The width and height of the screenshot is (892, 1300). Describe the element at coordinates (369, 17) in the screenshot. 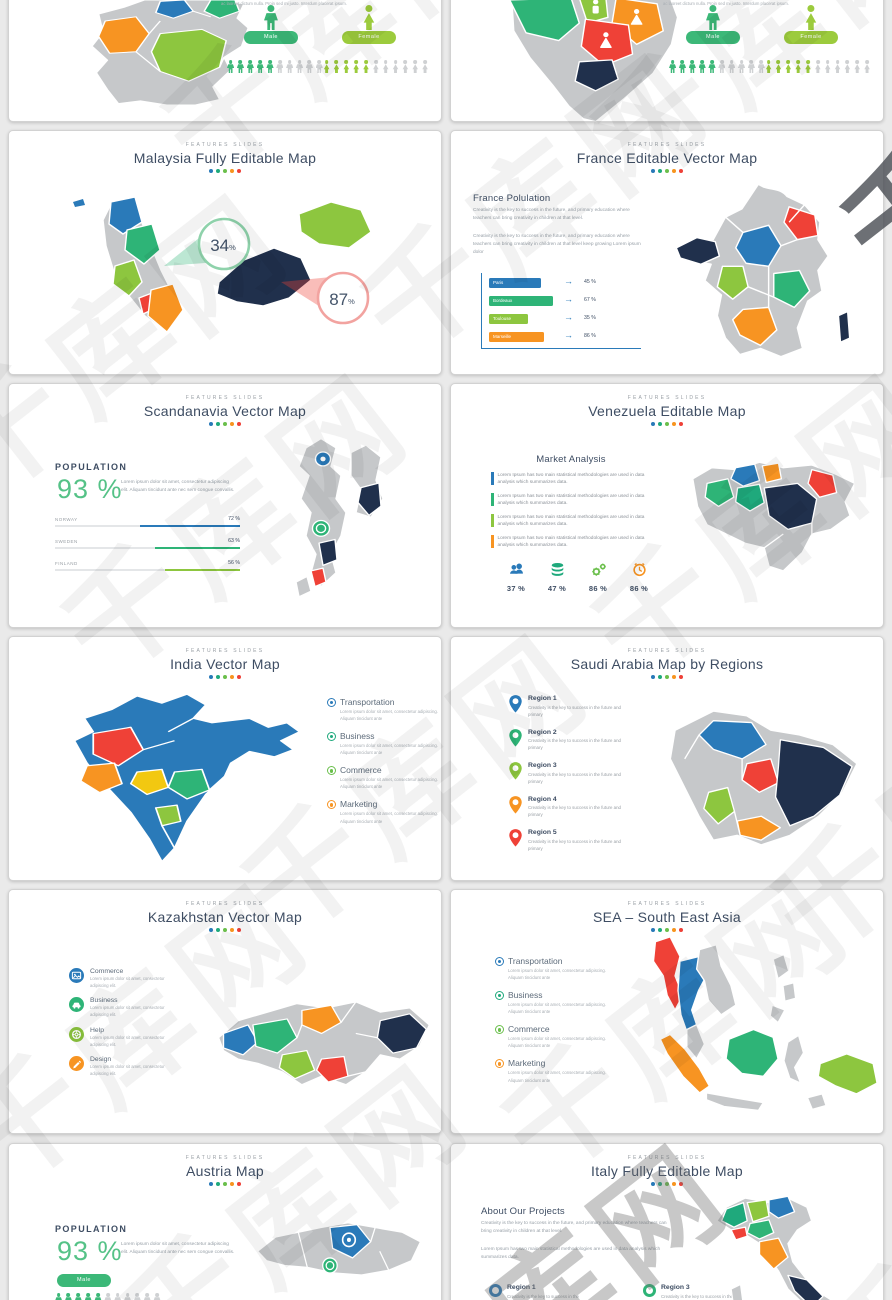

I see `female-figure-icon` at that location.